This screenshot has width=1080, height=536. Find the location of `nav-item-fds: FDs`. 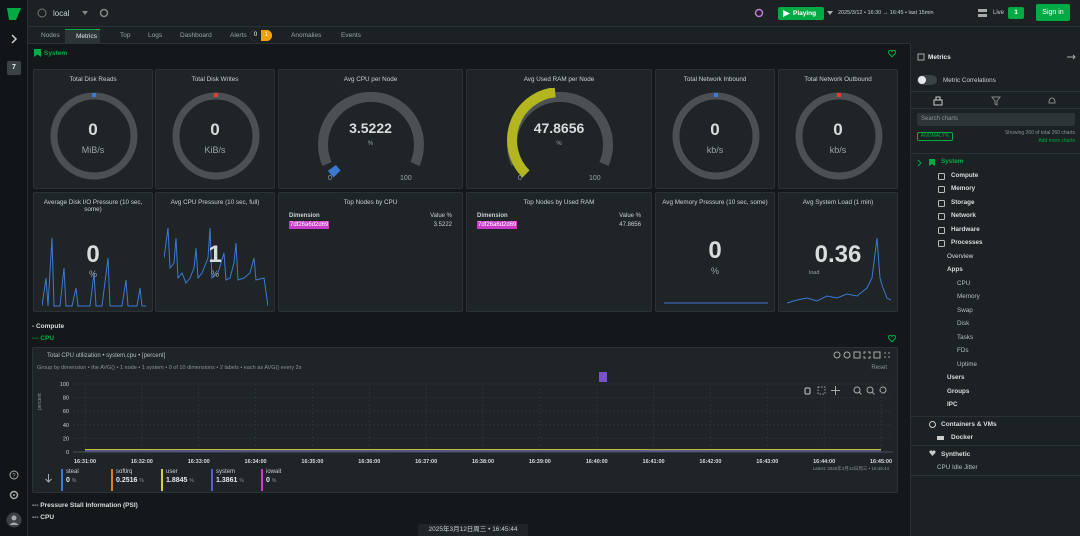

nav-item-fds: FDs is located at coordinates (963, 350).